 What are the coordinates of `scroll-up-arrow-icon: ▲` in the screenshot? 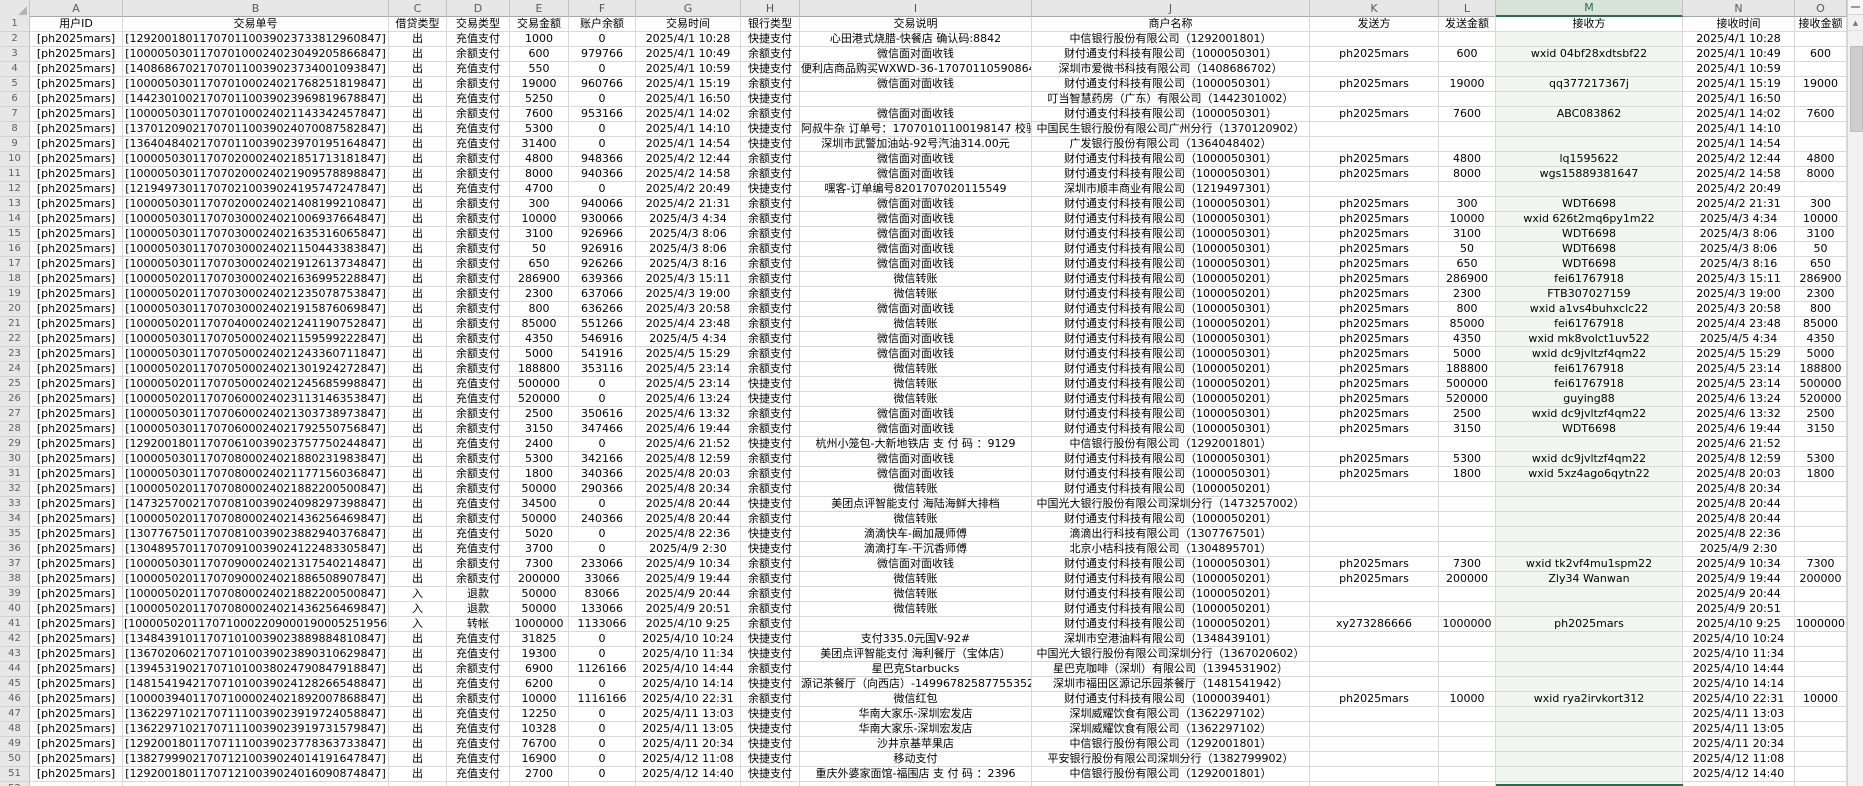 It's located at (1855, 23).